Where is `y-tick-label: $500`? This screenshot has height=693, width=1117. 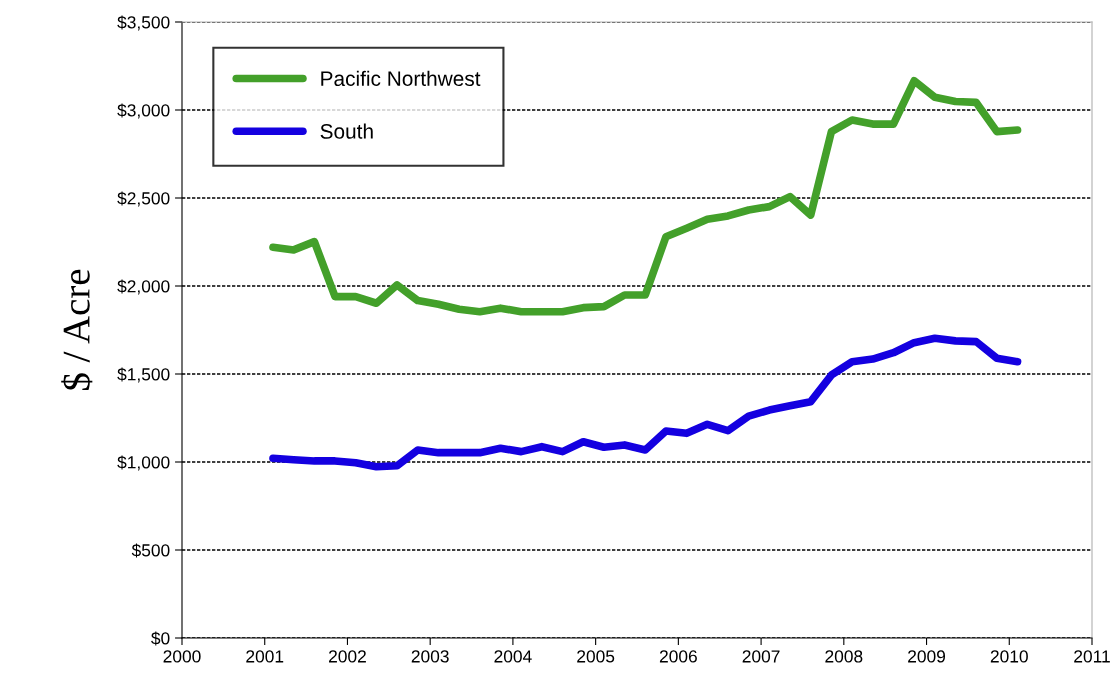 y-tick-label: $500 is located at coordinates (150, 550).